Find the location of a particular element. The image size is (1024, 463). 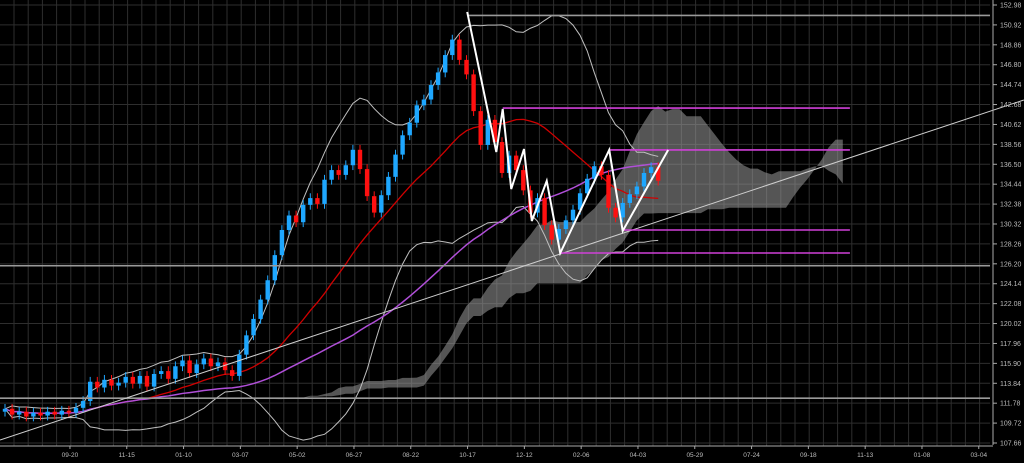

x-tick-label: 06-27 is located at coordinates (354, 455).